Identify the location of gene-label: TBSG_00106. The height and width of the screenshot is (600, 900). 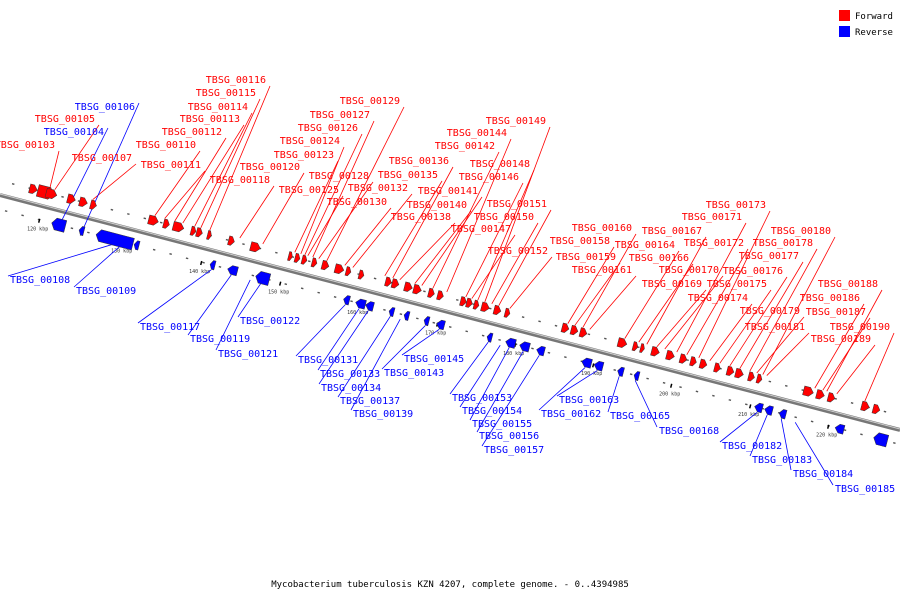
(105, 107).